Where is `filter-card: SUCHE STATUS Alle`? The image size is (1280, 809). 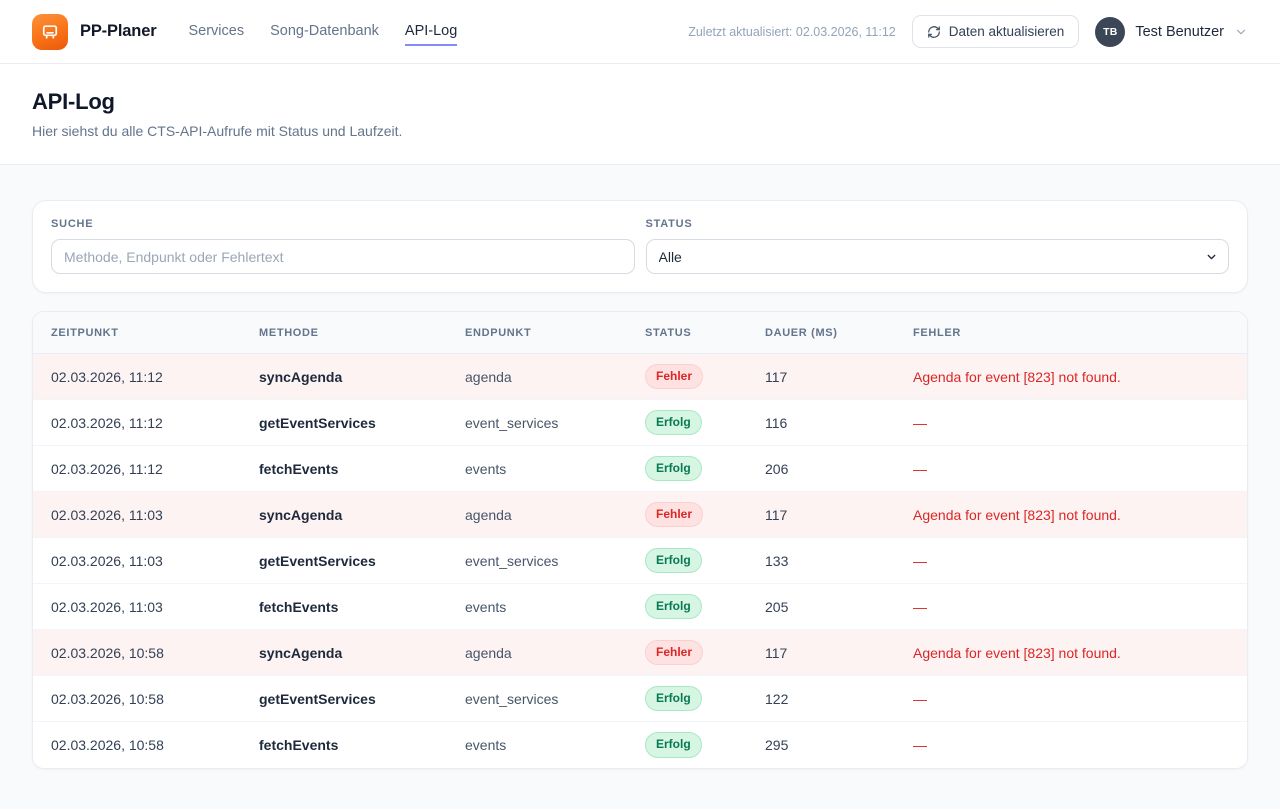
filter-card: SUCHE STATUS Alle is located at coordinates (640, 246).